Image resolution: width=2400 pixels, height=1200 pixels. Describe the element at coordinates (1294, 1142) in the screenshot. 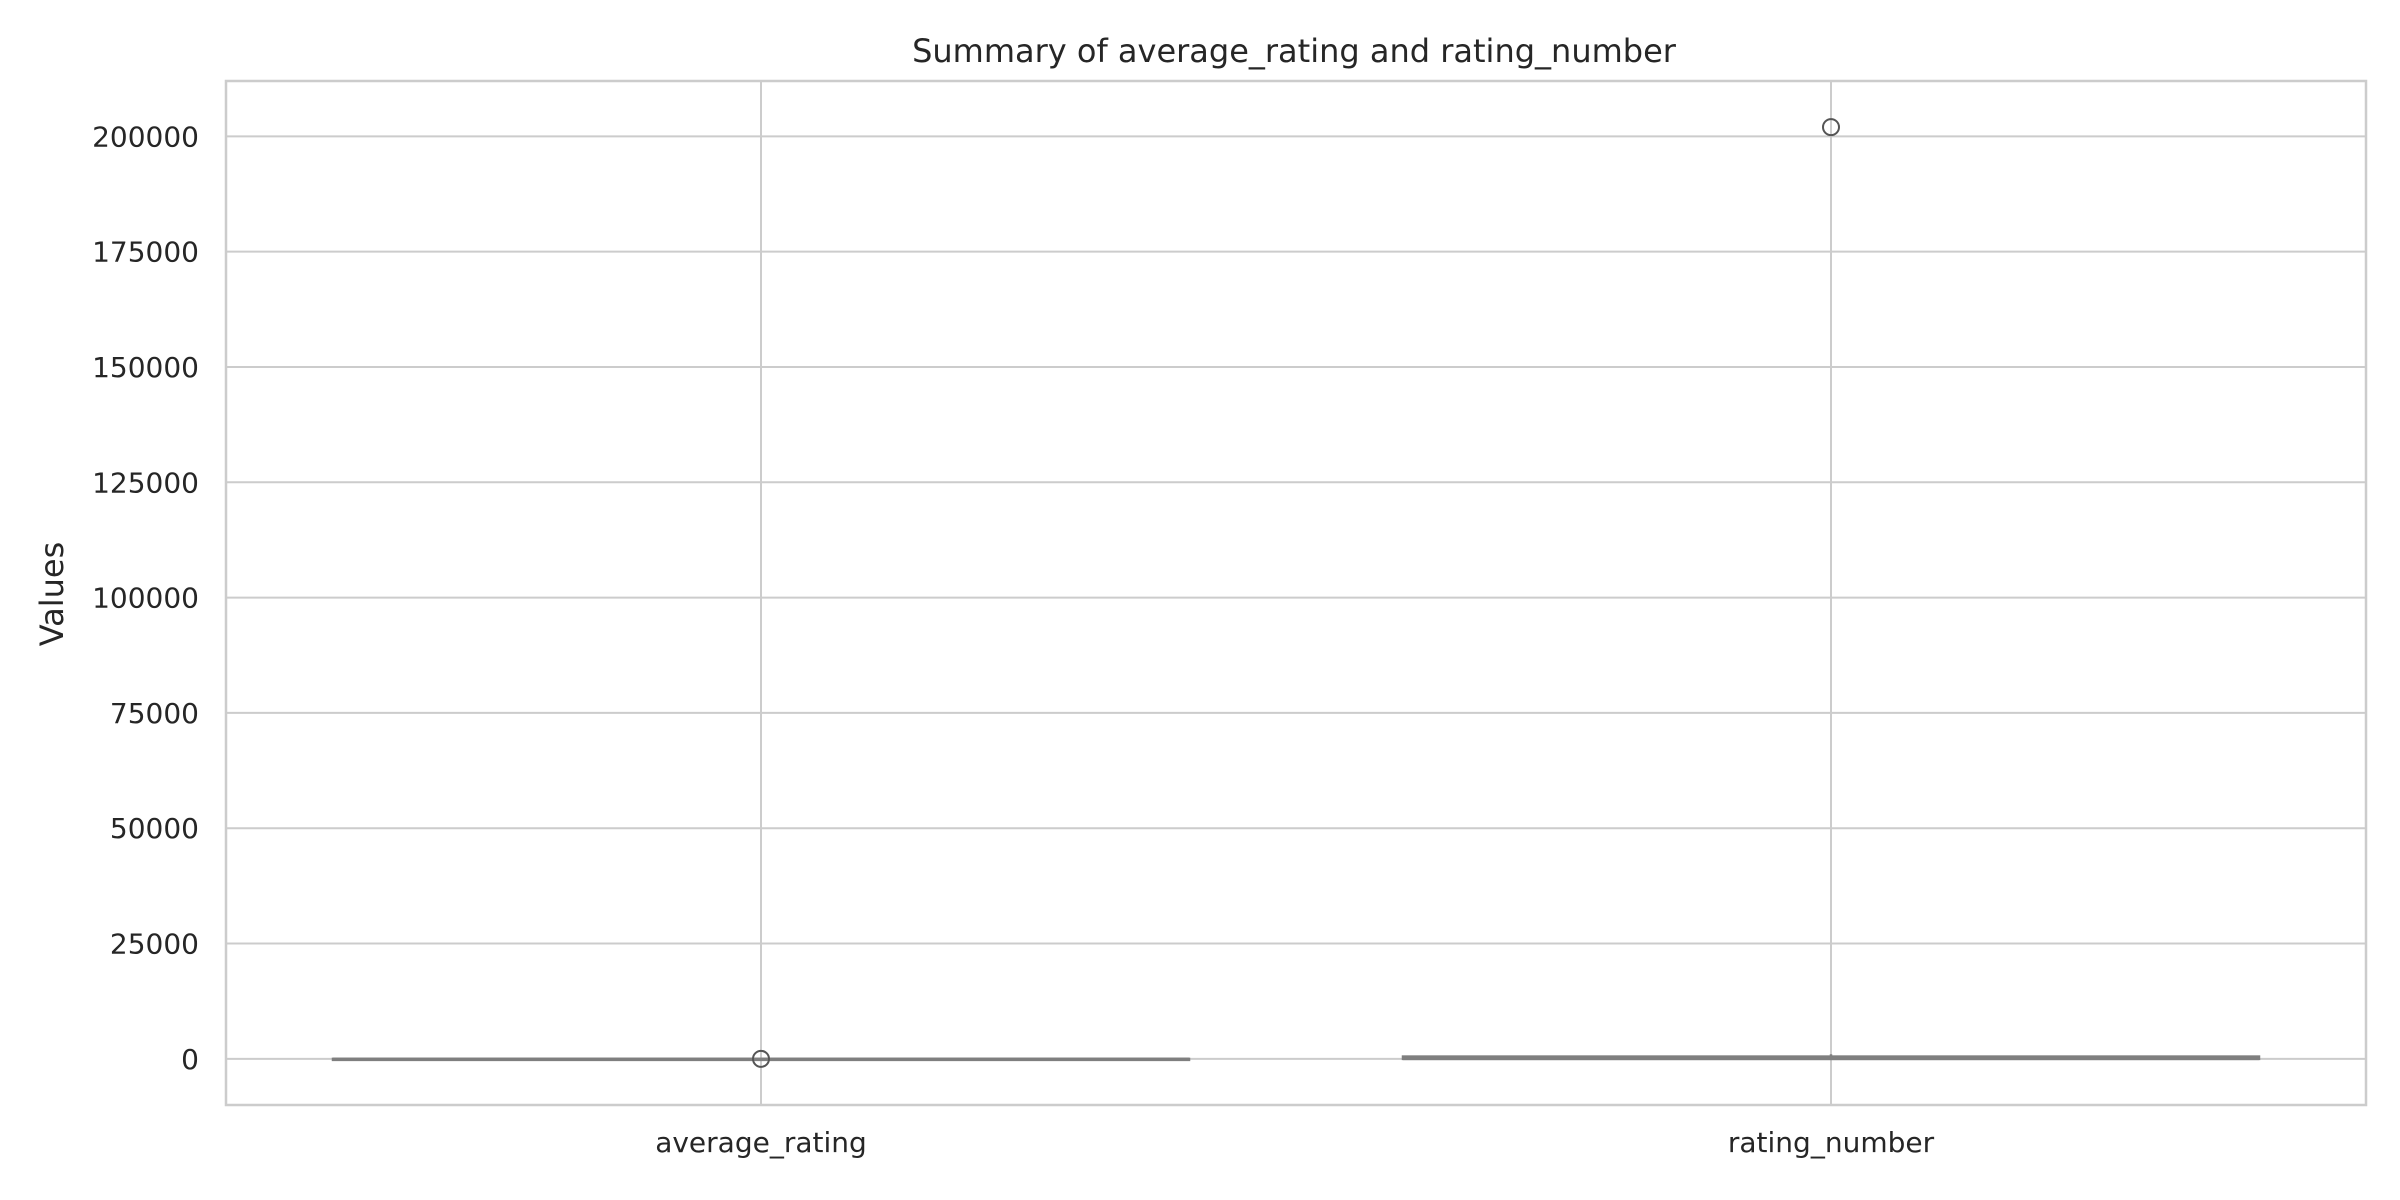

I see `x-tick-labels: average_rating rating_number` at that location.